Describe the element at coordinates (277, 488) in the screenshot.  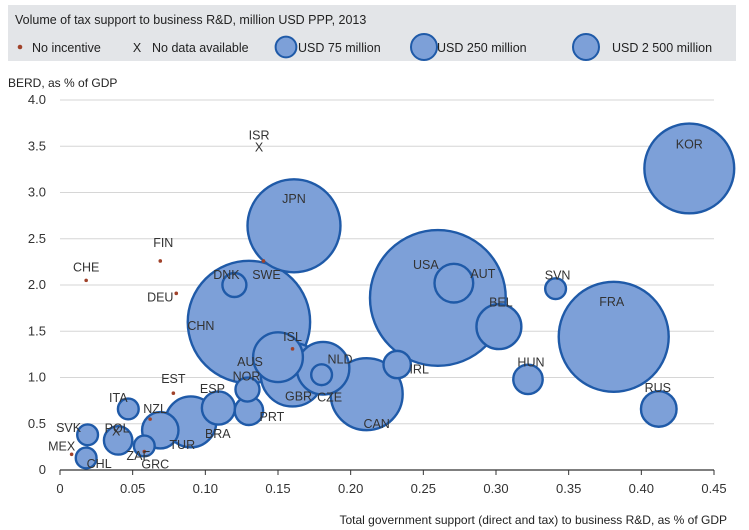
I see `x-tick-label: 0.15` at that location.